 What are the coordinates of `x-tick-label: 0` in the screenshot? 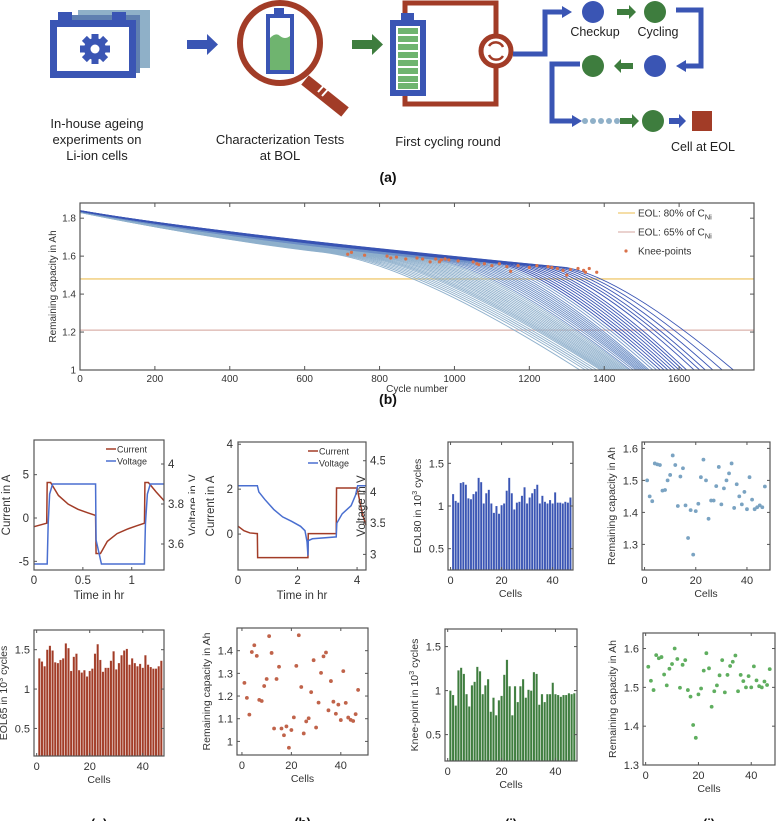 It's located at (646, 776).